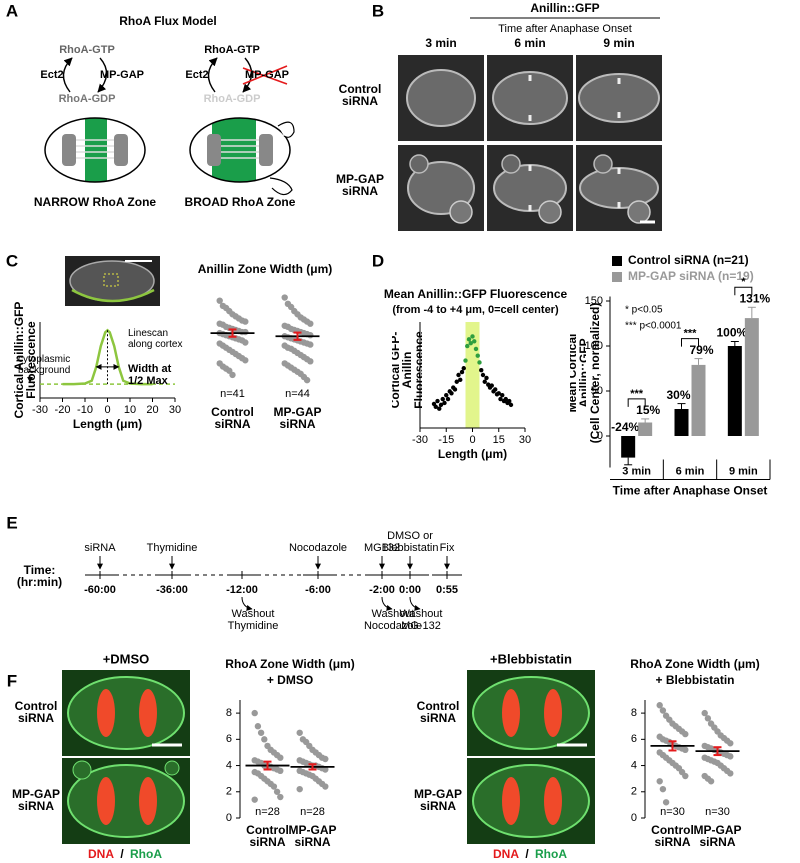 The height and width of the screenshot is (863, 800). What do you see at coordinates (594, 346) in the screenshot?
I see `y-tick-label: 100` at bounding box center [594, 346].